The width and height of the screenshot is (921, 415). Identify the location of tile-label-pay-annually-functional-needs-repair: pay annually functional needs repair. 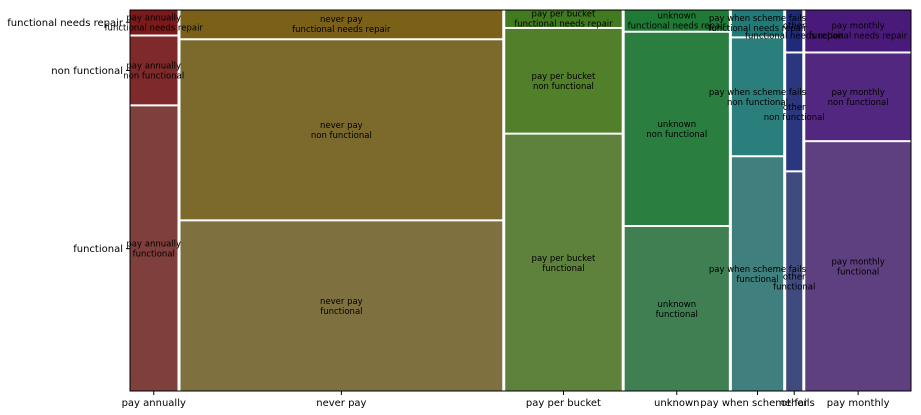
(154, 23).